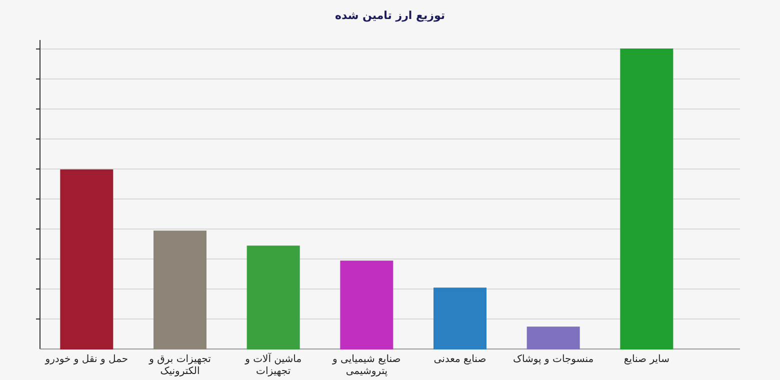 The height and width of the screenshot is (380, 780). I want to click on x-tick-label: ماشین آلات و تجهیزات, so click(273, 364).